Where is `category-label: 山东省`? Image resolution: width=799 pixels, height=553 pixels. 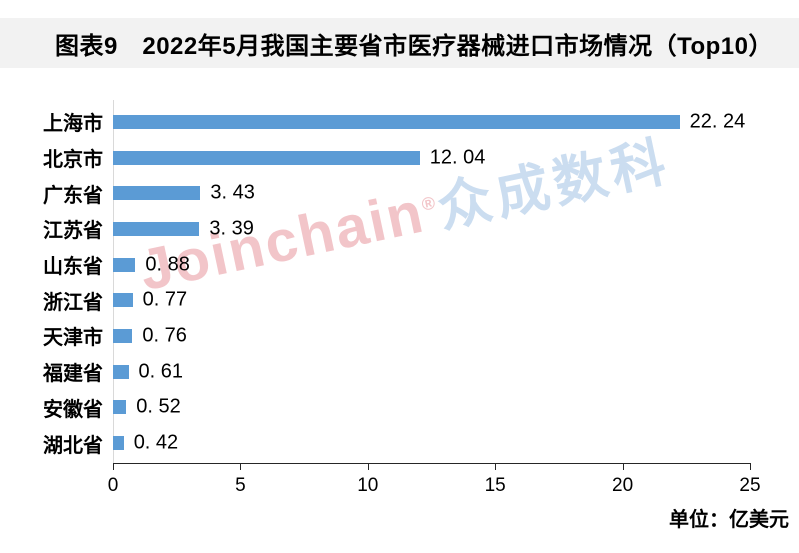
category-label: 山东省 is located at coordinates (73, 267).